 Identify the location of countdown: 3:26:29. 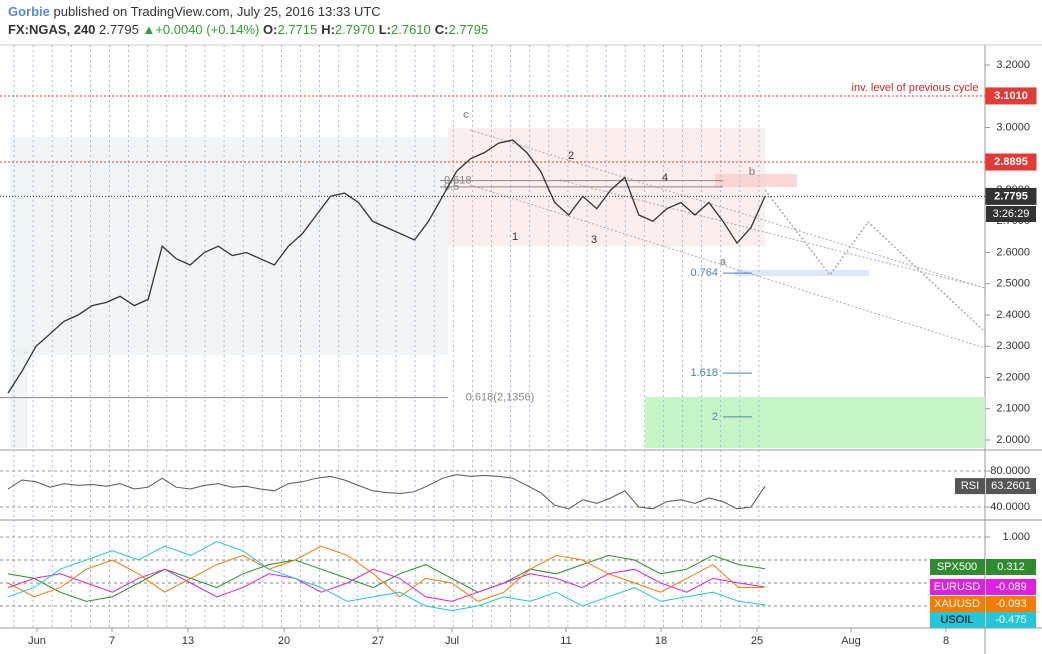
(1011, 214).